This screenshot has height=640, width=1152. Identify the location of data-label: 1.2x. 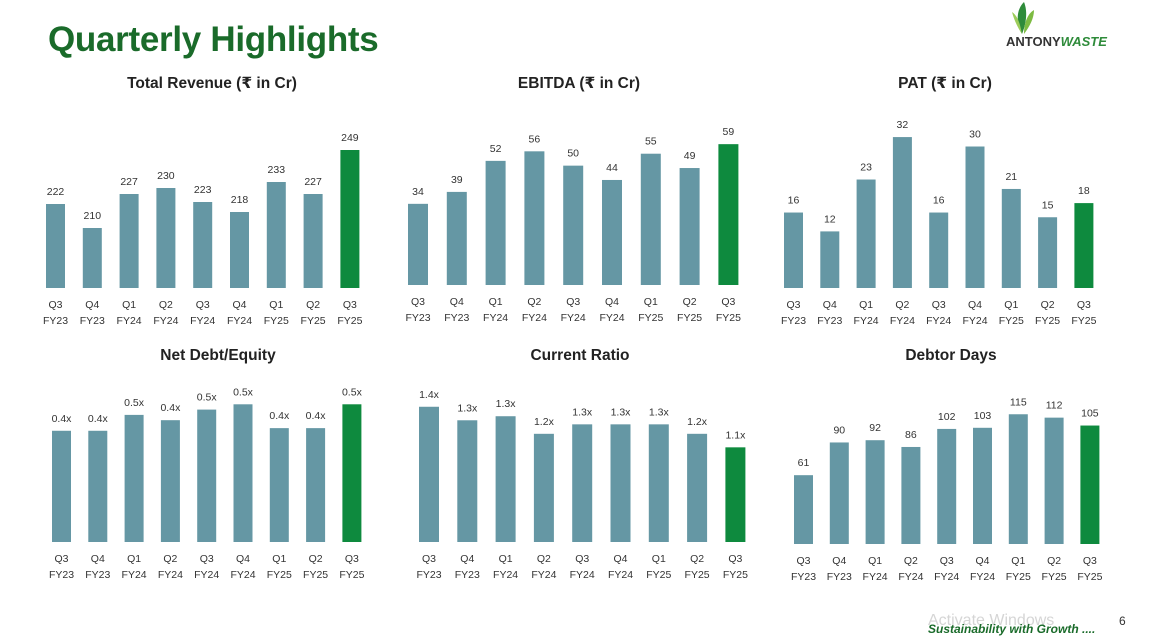
(544, 422).